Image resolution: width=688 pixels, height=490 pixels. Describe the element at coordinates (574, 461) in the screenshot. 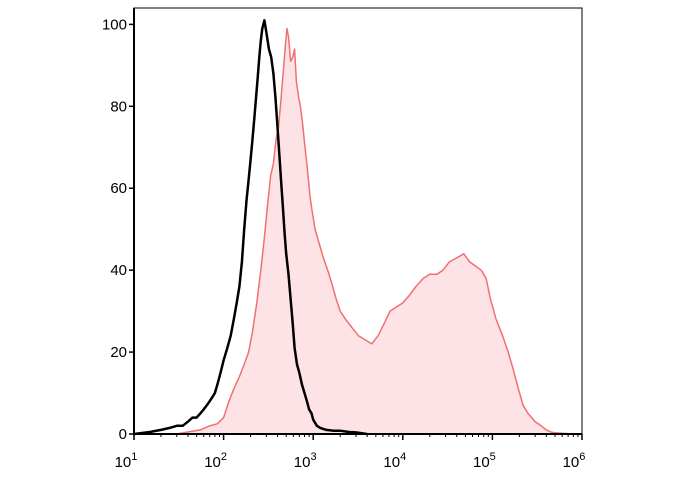

I see `x-tick-label-5: 10⁶` at that location.